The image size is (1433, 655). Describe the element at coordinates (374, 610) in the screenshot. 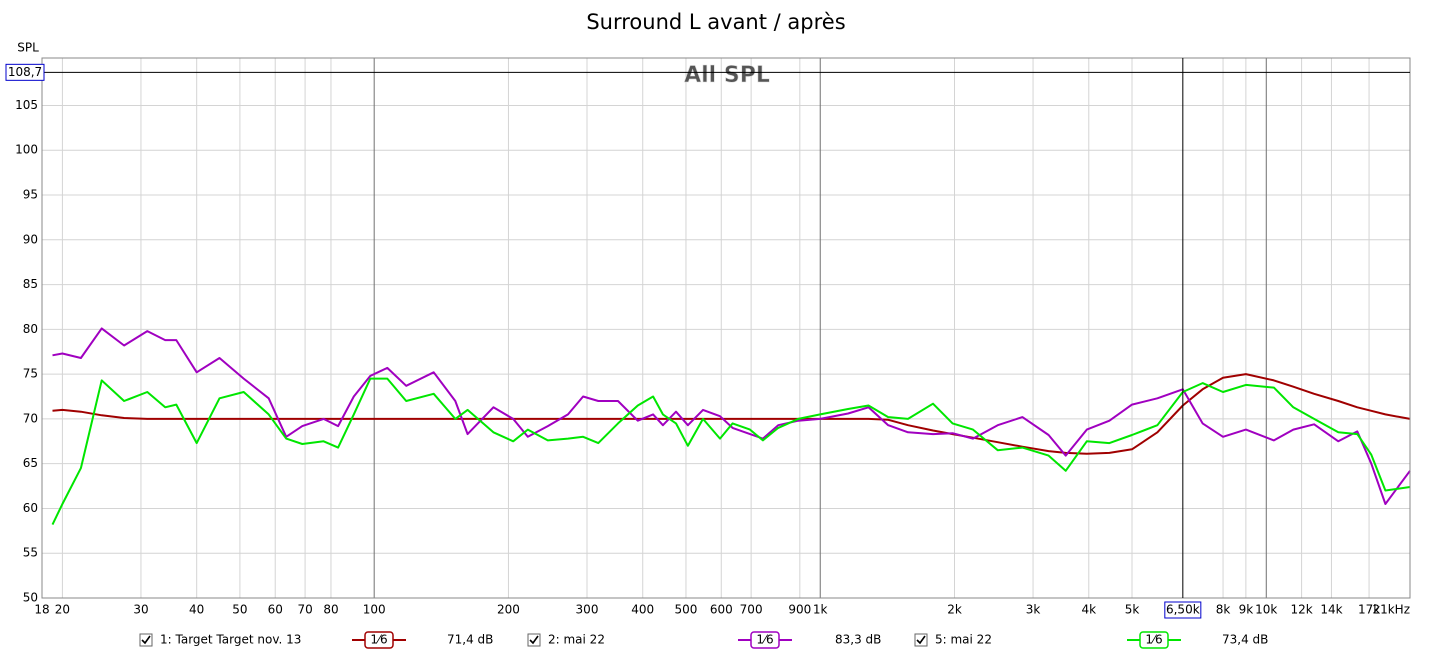

I see `x-tick-label: 100` at that location.